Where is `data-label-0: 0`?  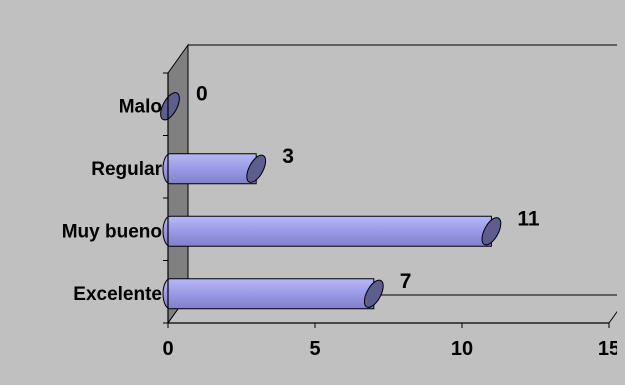
data-label-0: 0 is located at coordinates (202, 93).